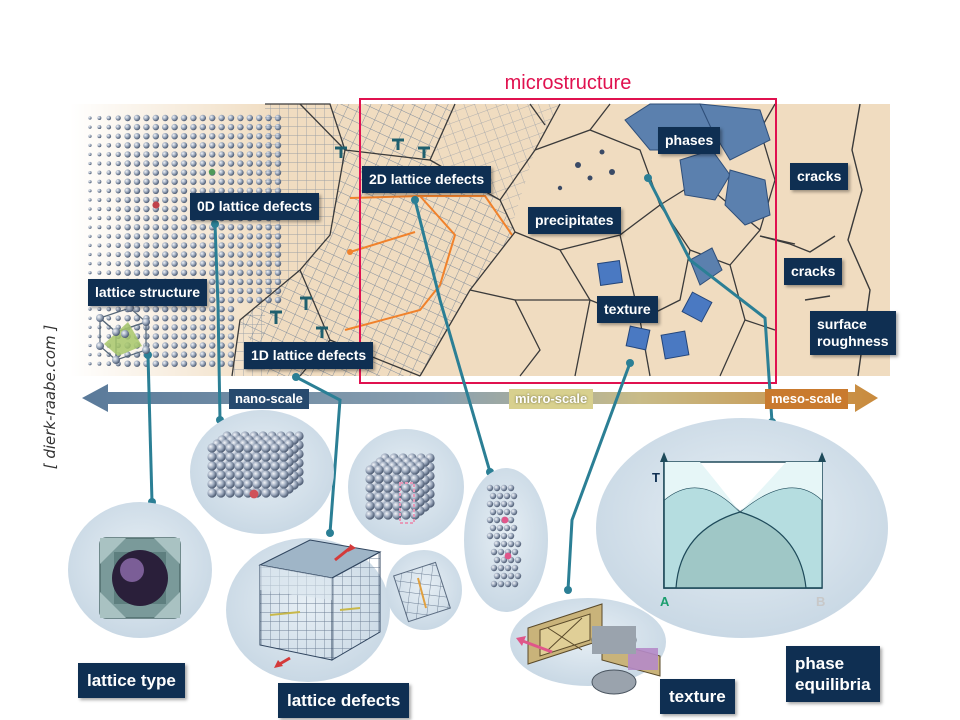 This screenshot has width=960, height=720. What do you see at coordinates (148, 292) in the screenshot?
I see `lattice-structure-label: lattice structure` at bounding box center [148, 292].